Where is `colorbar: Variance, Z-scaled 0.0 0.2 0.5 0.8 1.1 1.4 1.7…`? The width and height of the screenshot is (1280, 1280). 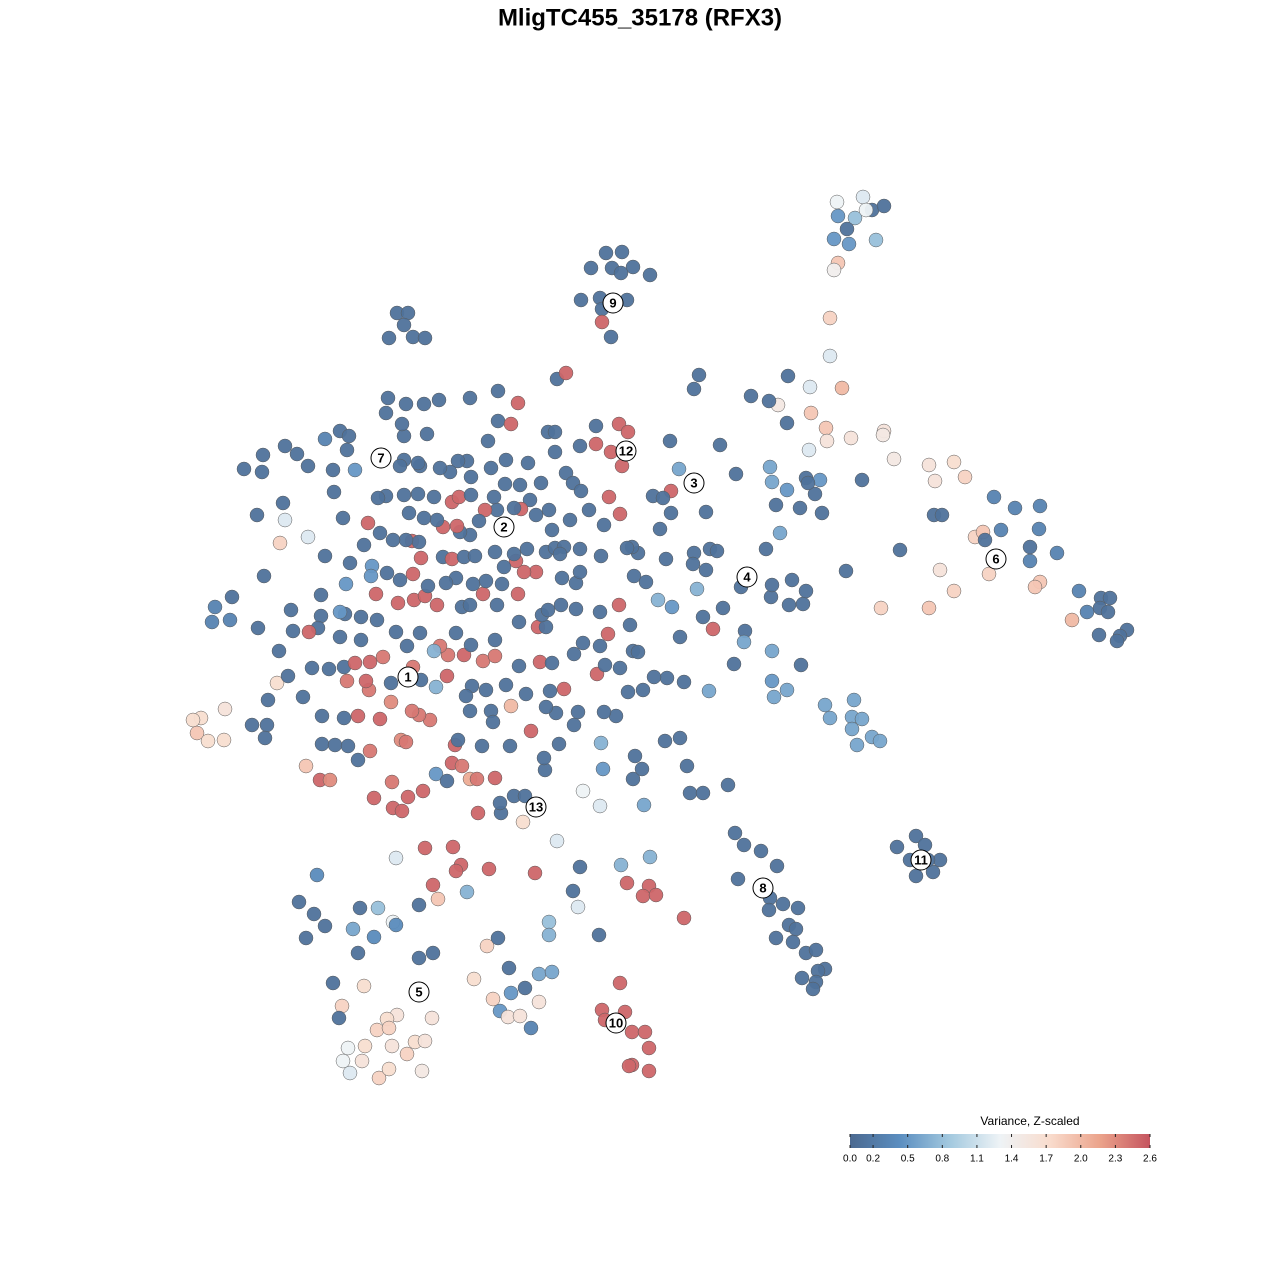
colorbar: Variance, Z-scaled 0.0 0.2 0.5 0.8 1.1 1.4 1.7… is located at coordinates (1000, 1139).